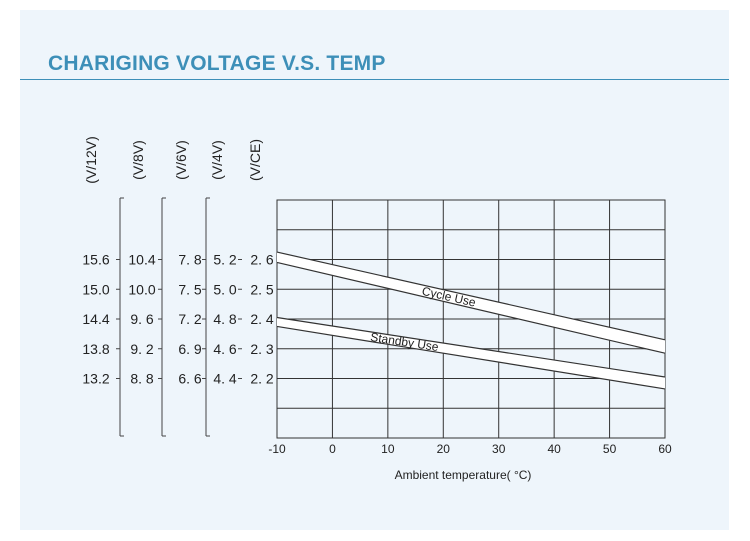 Image resolution: width=750 pixels, height=541 pixels. What do you see at coordinates (142, 319) in the screenshot?
I see `y-tick-label: 9. 6` at bounding box center [142, 319].